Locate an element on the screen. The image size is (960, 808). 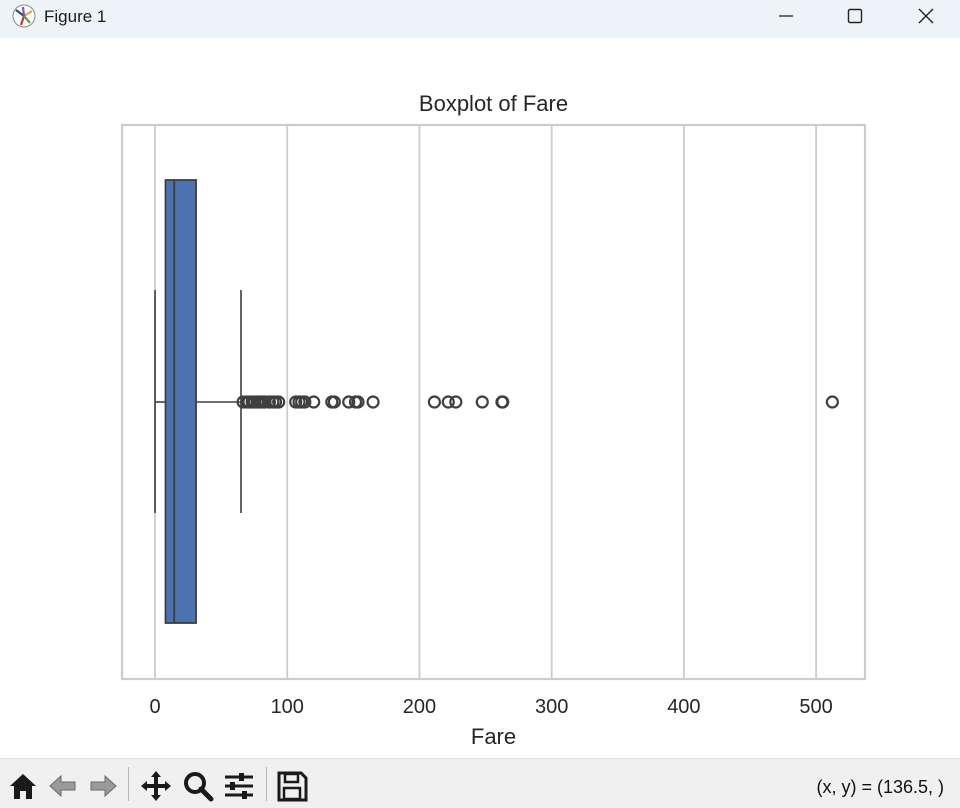
x-tick-label: 100 is located at coordinates (287, 707).